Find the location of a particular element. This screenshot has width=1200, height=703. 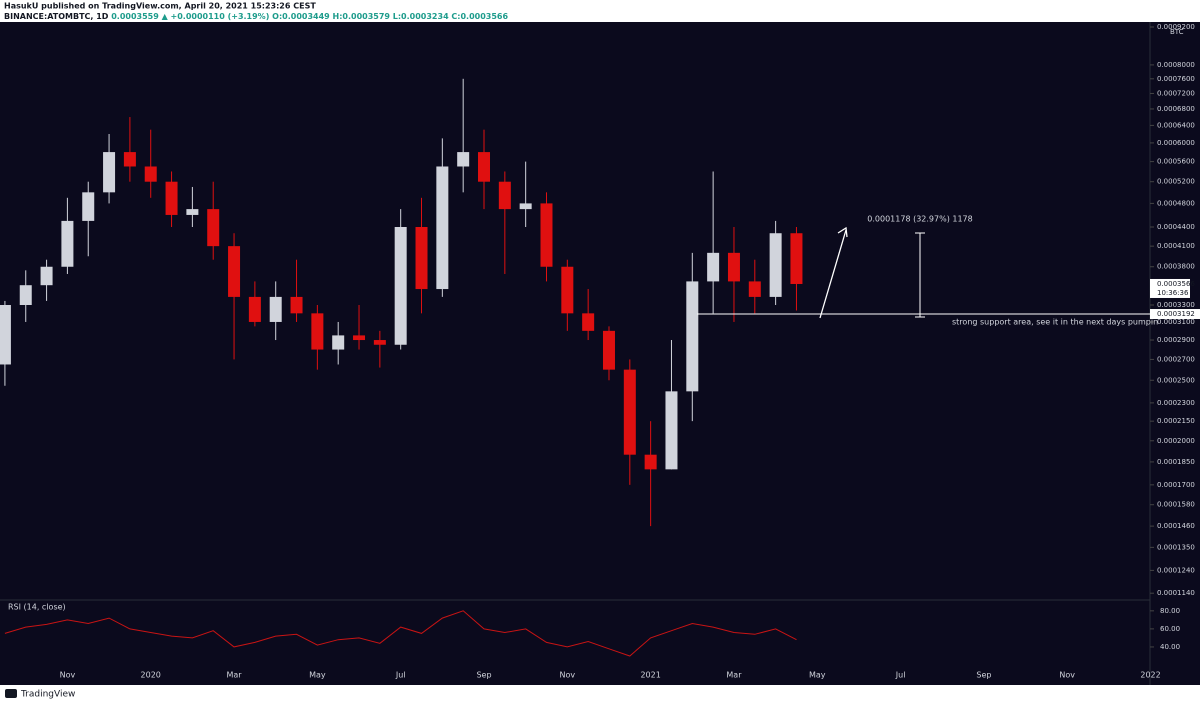

y-tick-label: 0.0003800 is located at coordinates (1176, 267).